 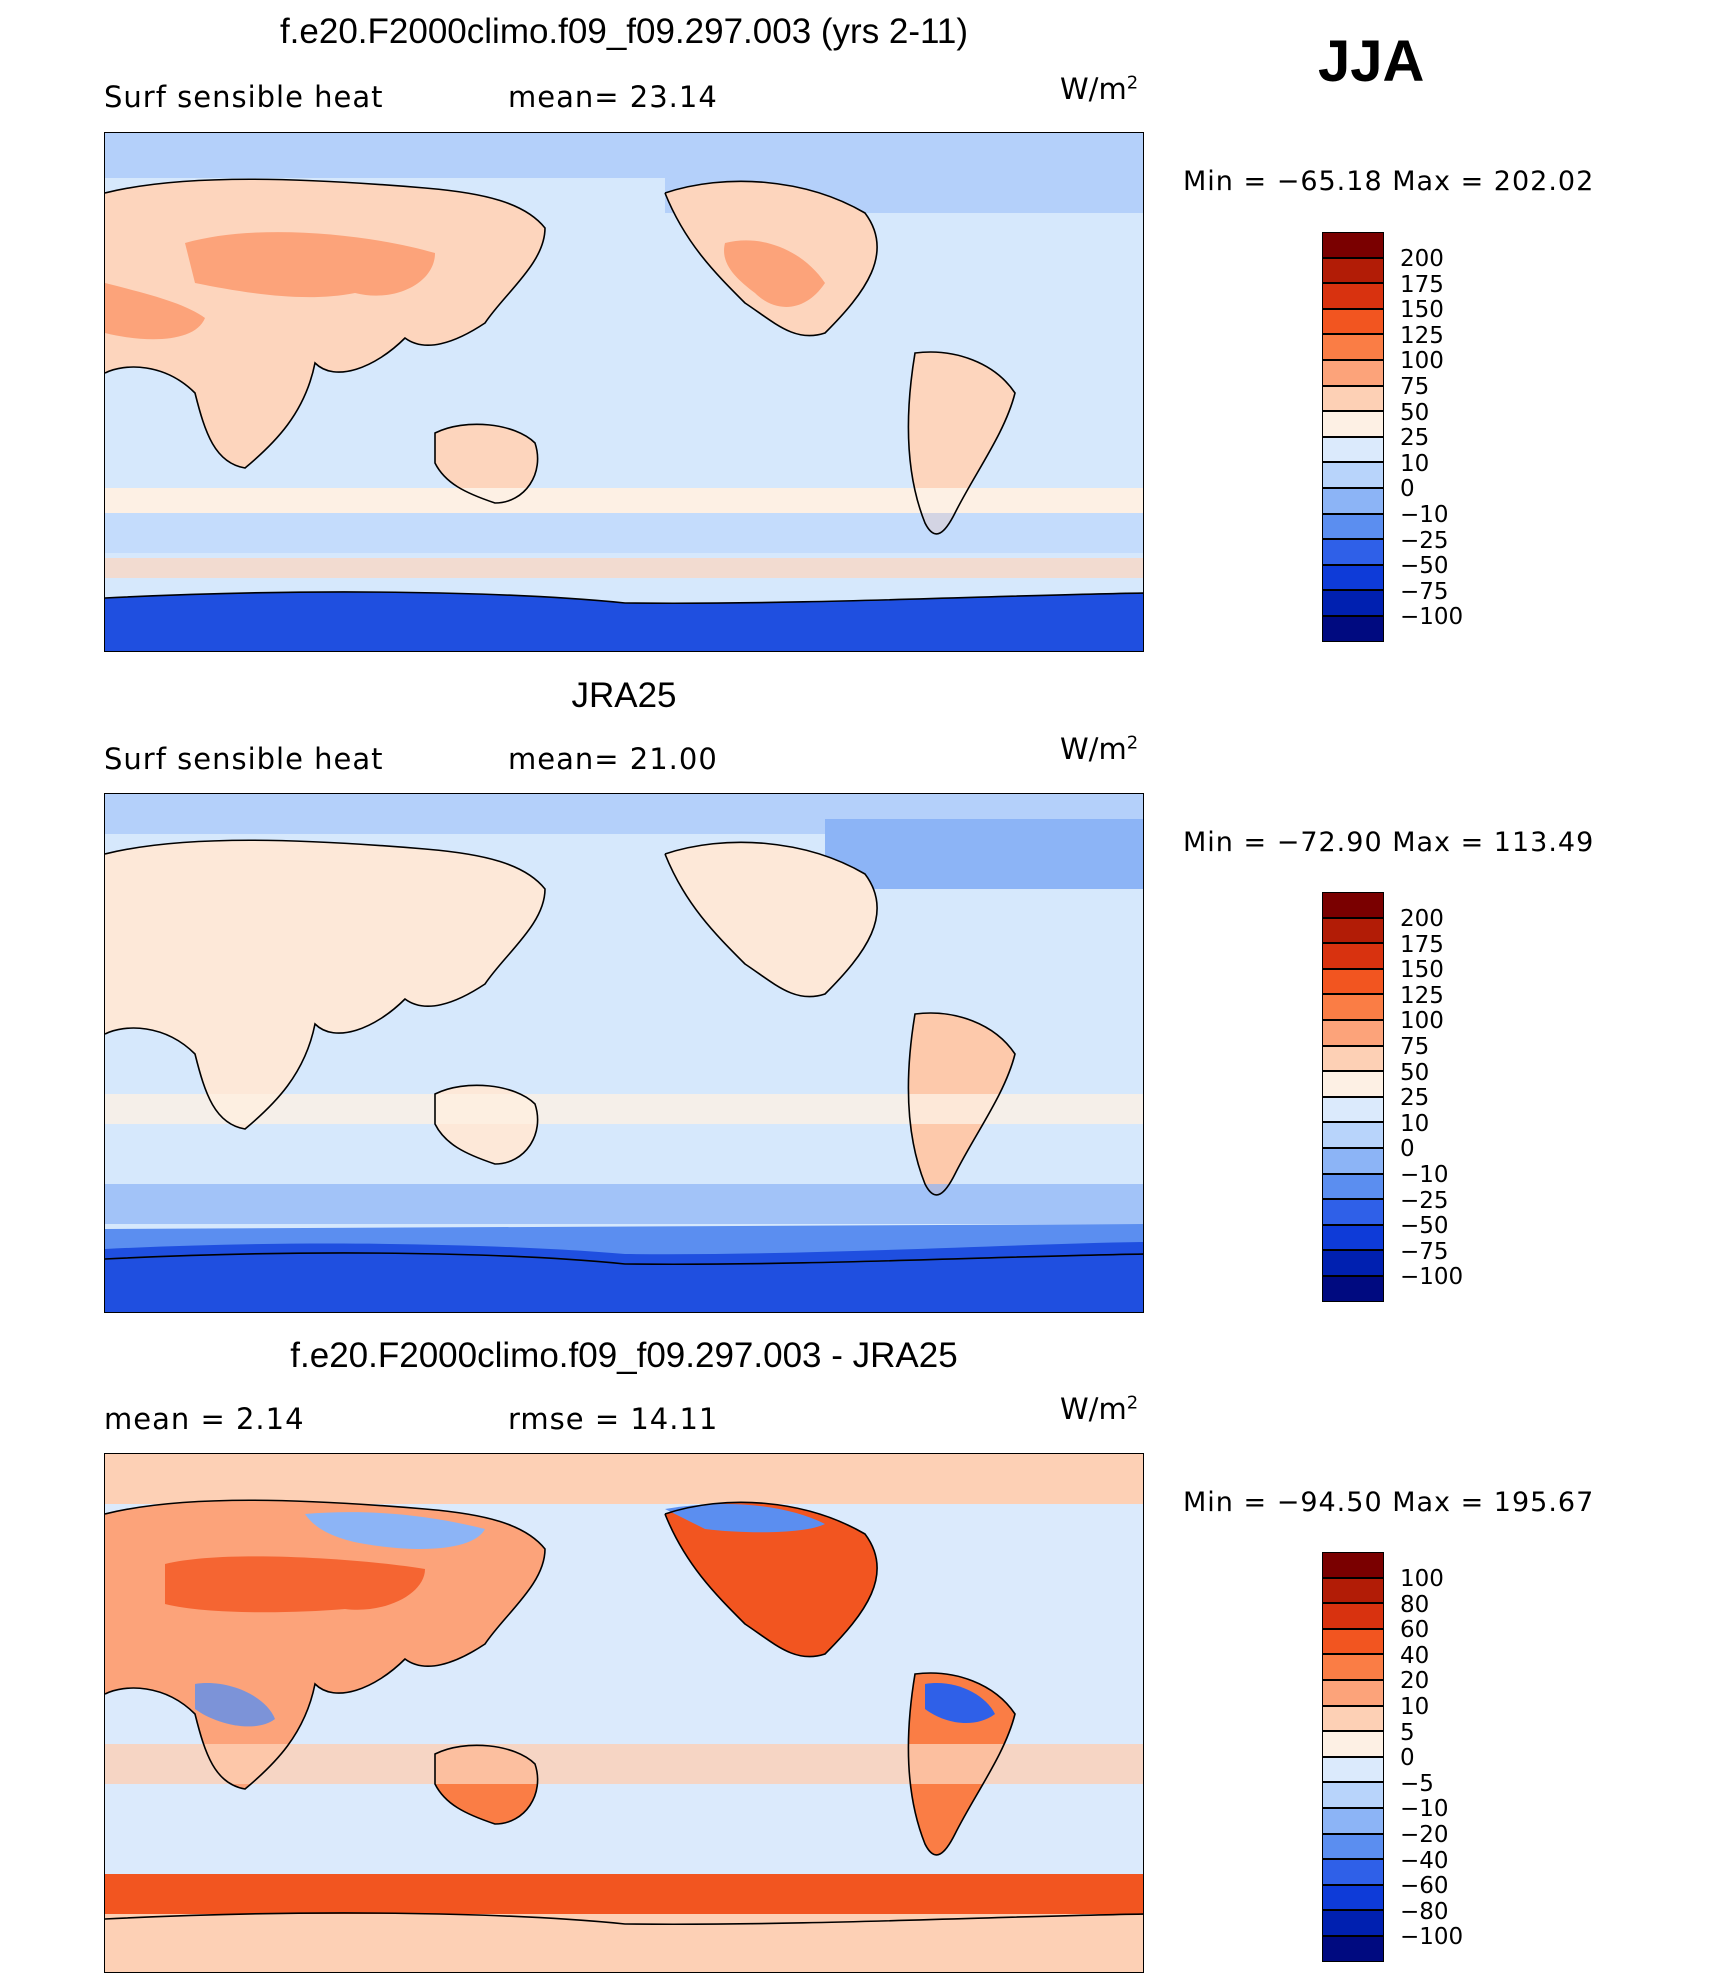 I want to click on panel-2-min-max: Min = −72.90 Max = 113.49, so click(x=1389, y=842).